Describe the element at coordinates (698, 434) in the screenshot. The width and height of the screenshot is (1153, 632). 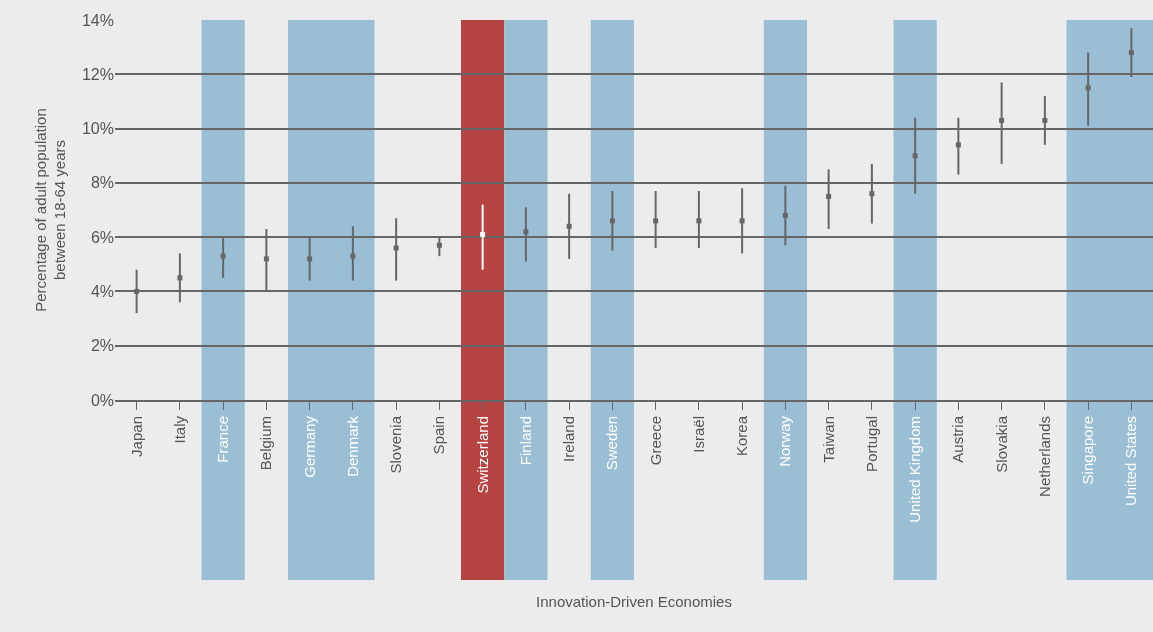
I see `x-tick-label: Israël` at that location.